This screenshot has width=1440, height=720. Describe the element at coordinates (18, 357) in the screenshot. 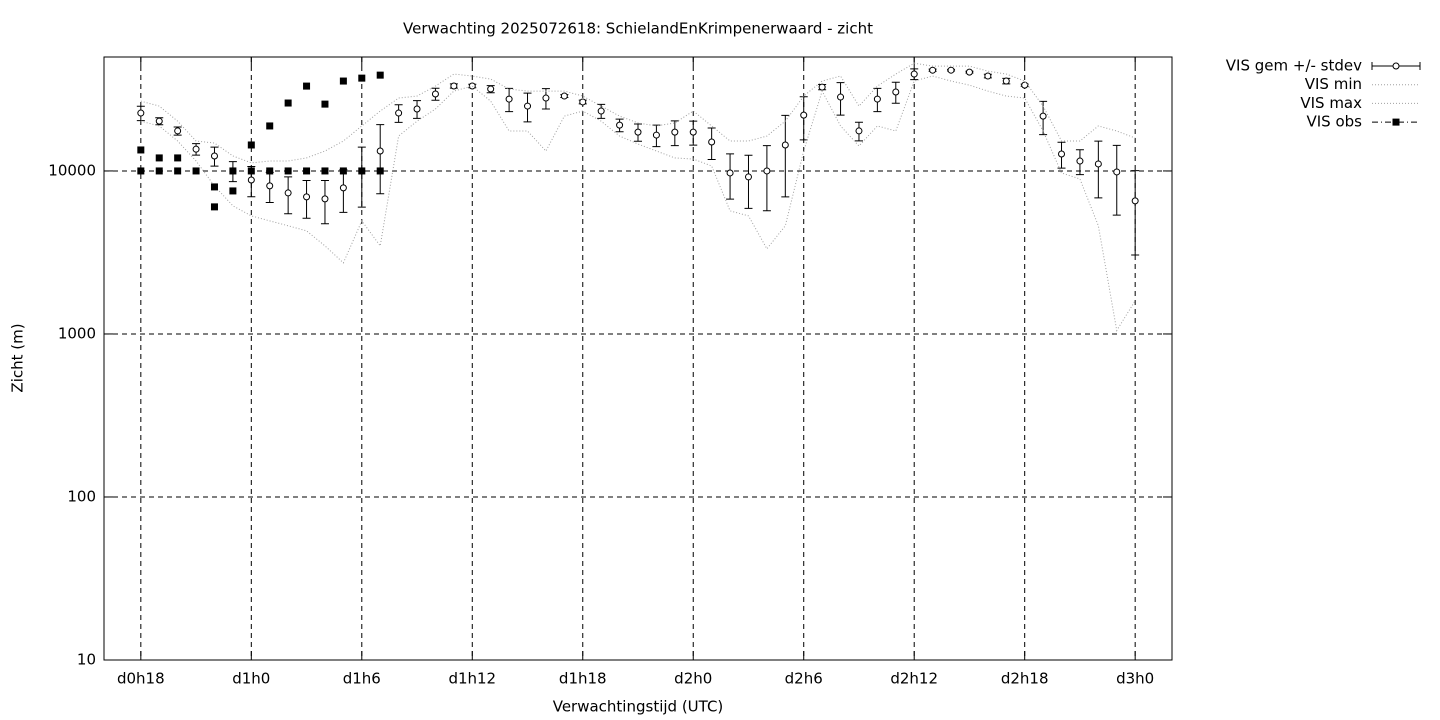

I see `y-axis-label: Zicht (m)` at that location.